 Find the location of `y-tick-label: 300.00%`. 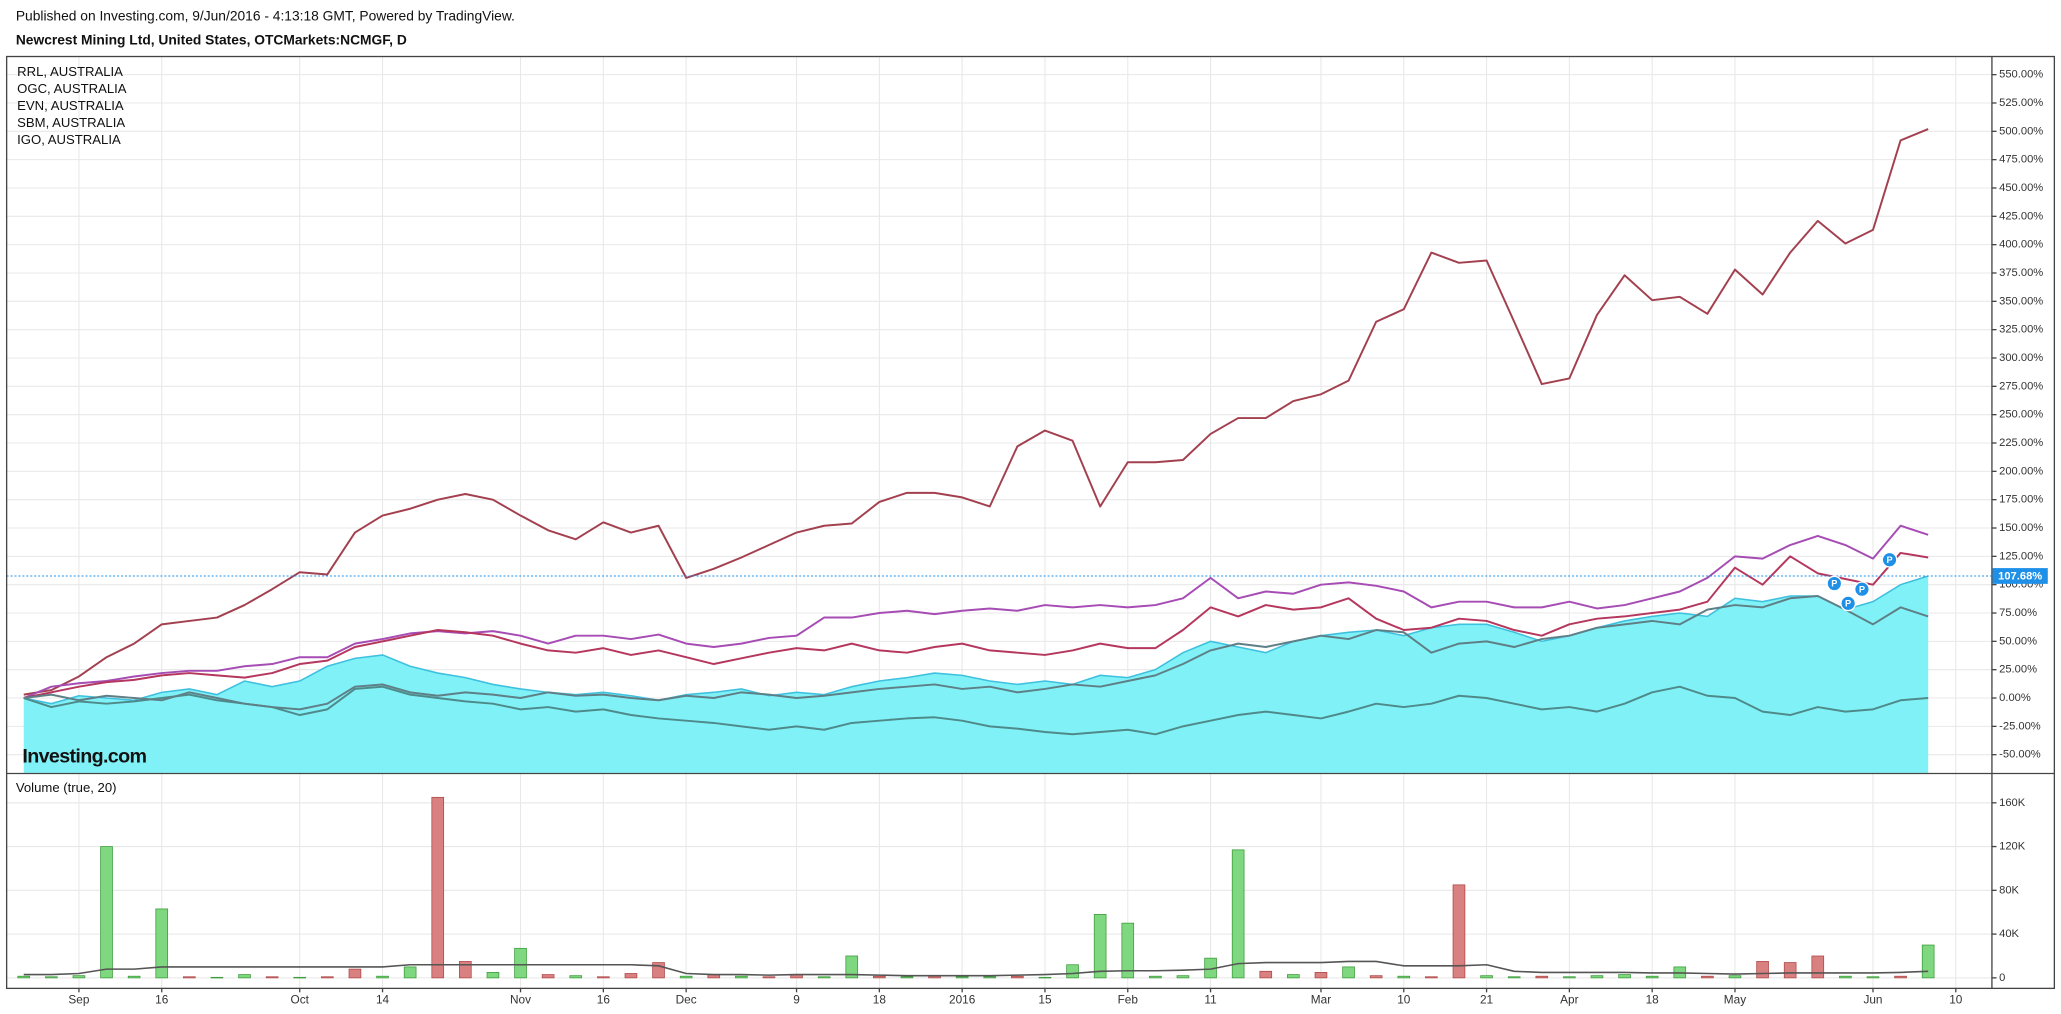

y-tick-label: 300.00% is located at coordinates (2021, 358).